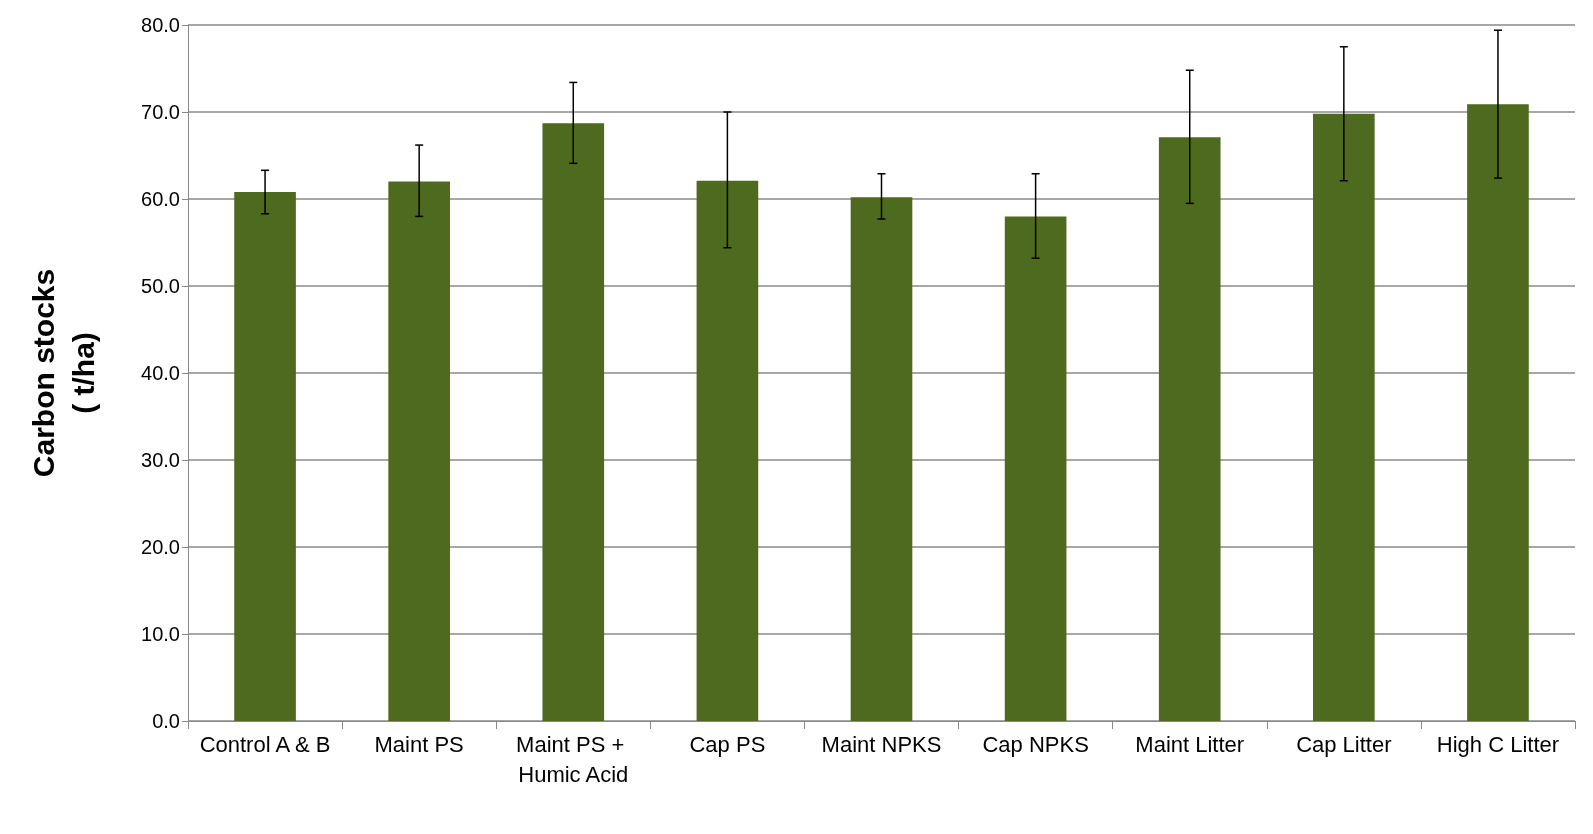  Describe the element at coordinates (881, 744) in the screenshot. I see `x-tick-label: Maint NPKS` at that location.